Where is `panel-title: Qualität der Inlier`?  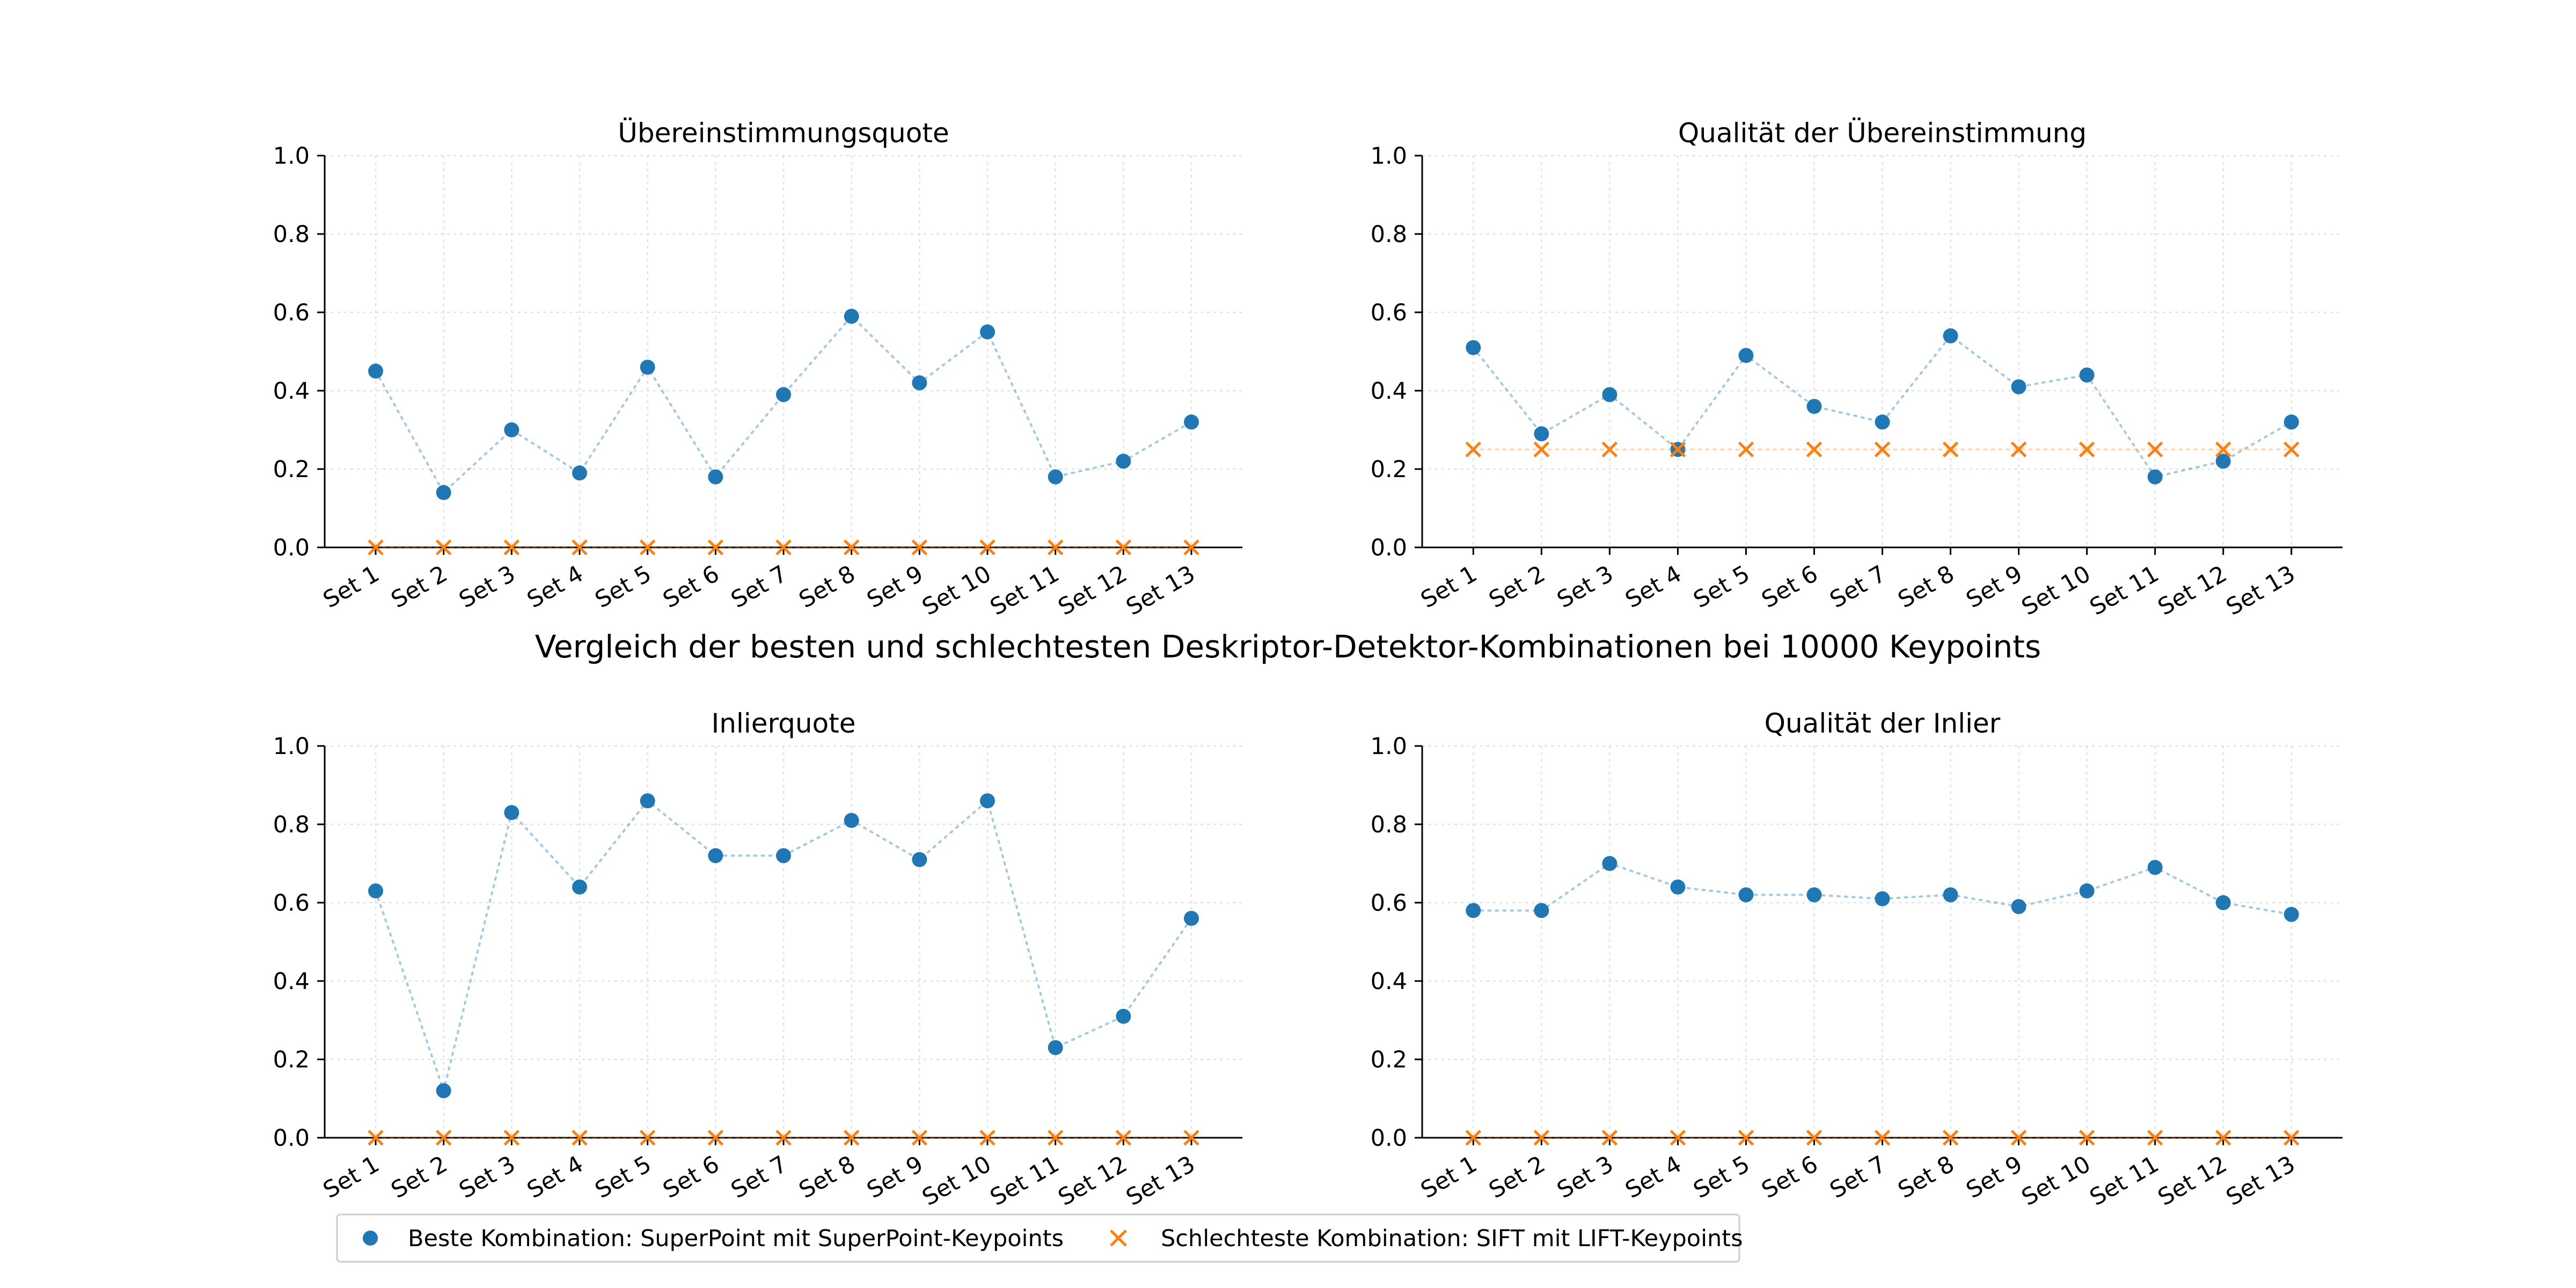 panel-title: Qualität der Inlier is located at coordinates (1883, 723).